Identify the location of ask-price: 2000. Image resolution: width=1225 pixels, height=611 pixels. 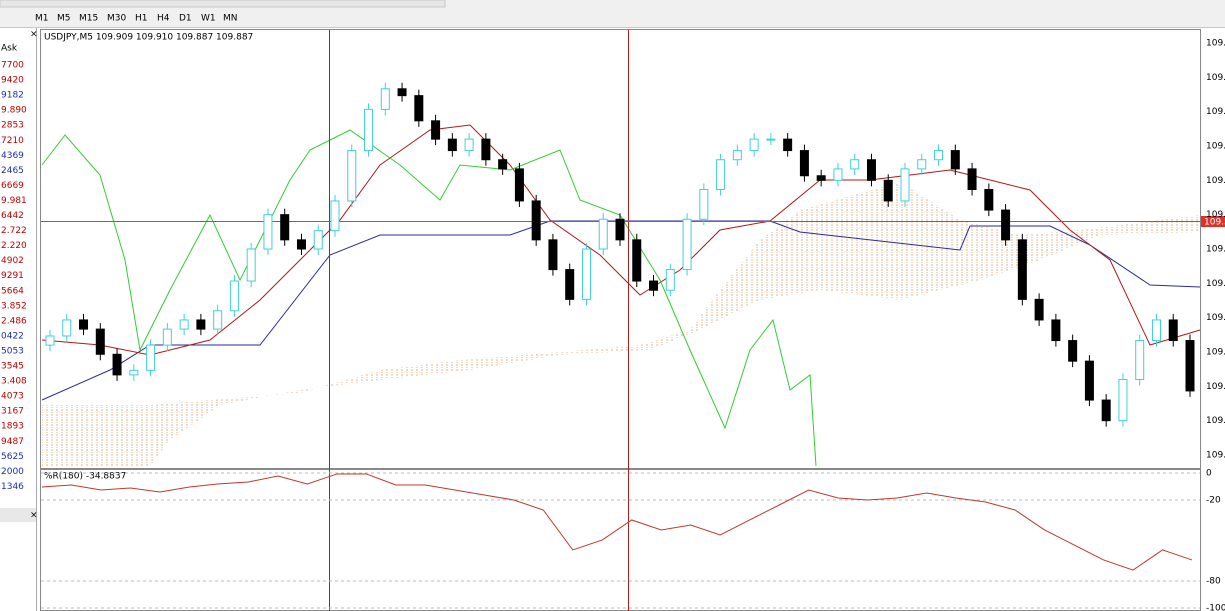
(12, 472).